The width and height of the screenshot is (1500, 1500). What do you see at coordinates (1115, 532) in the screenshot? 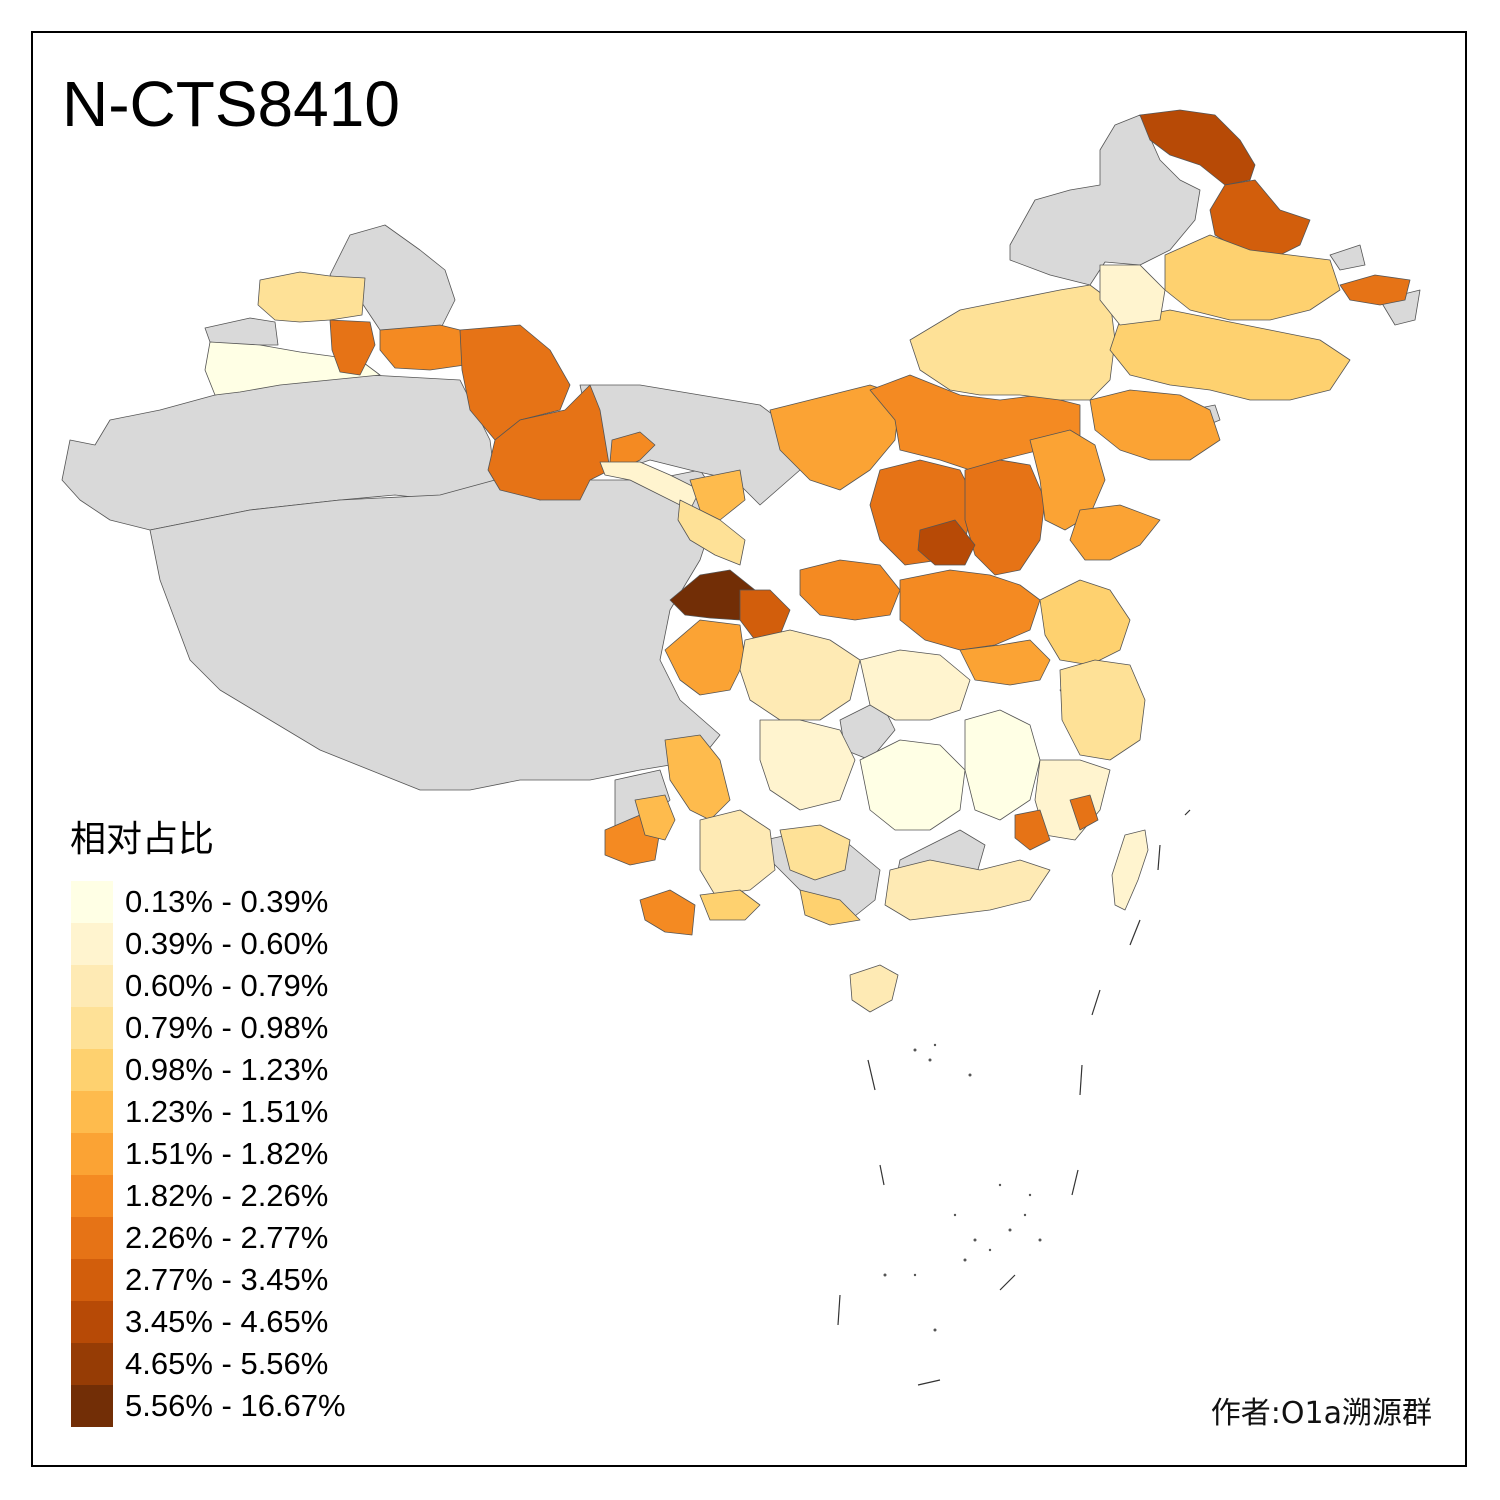
I see `region-shandong` at bounding box center [1115, 532].